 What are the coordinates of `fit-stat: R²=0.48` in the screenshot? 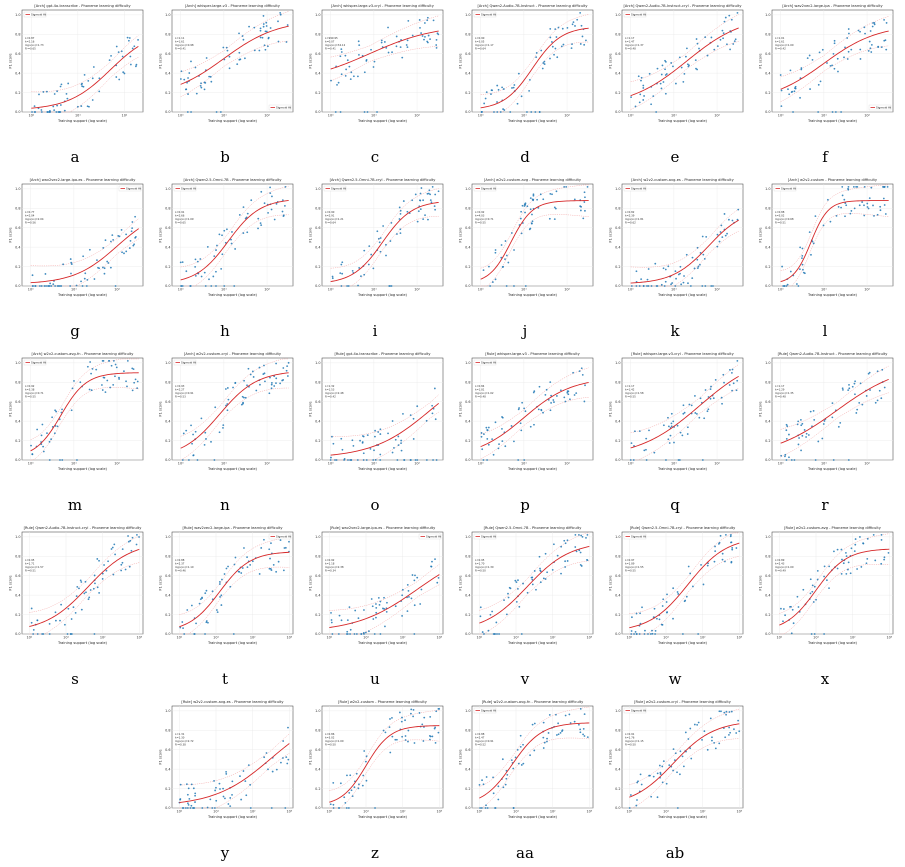 It's located at (630, 48).